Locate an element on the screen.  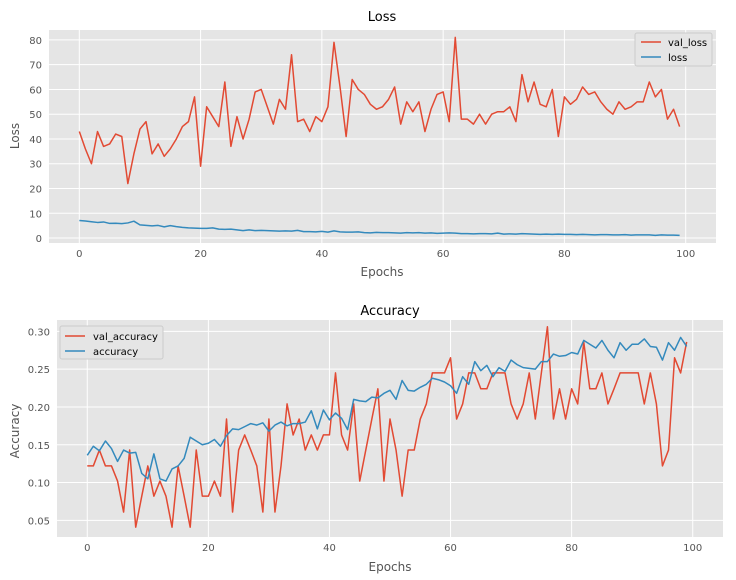
loss-legend-label-loss: loss is located at coordinates (677, 58).